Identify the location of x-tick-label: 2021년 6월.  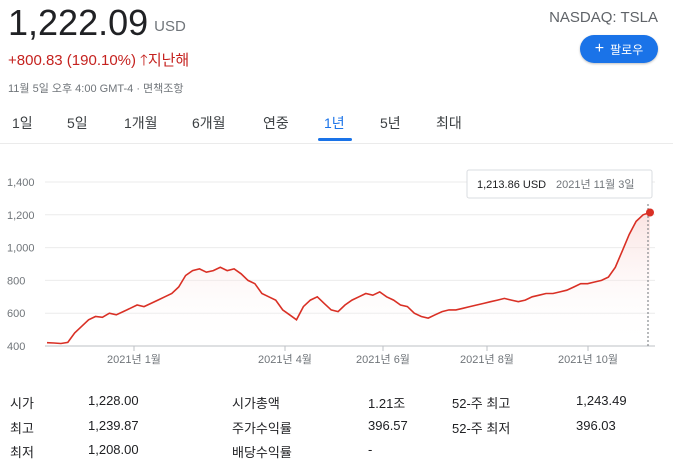
(383, 359).